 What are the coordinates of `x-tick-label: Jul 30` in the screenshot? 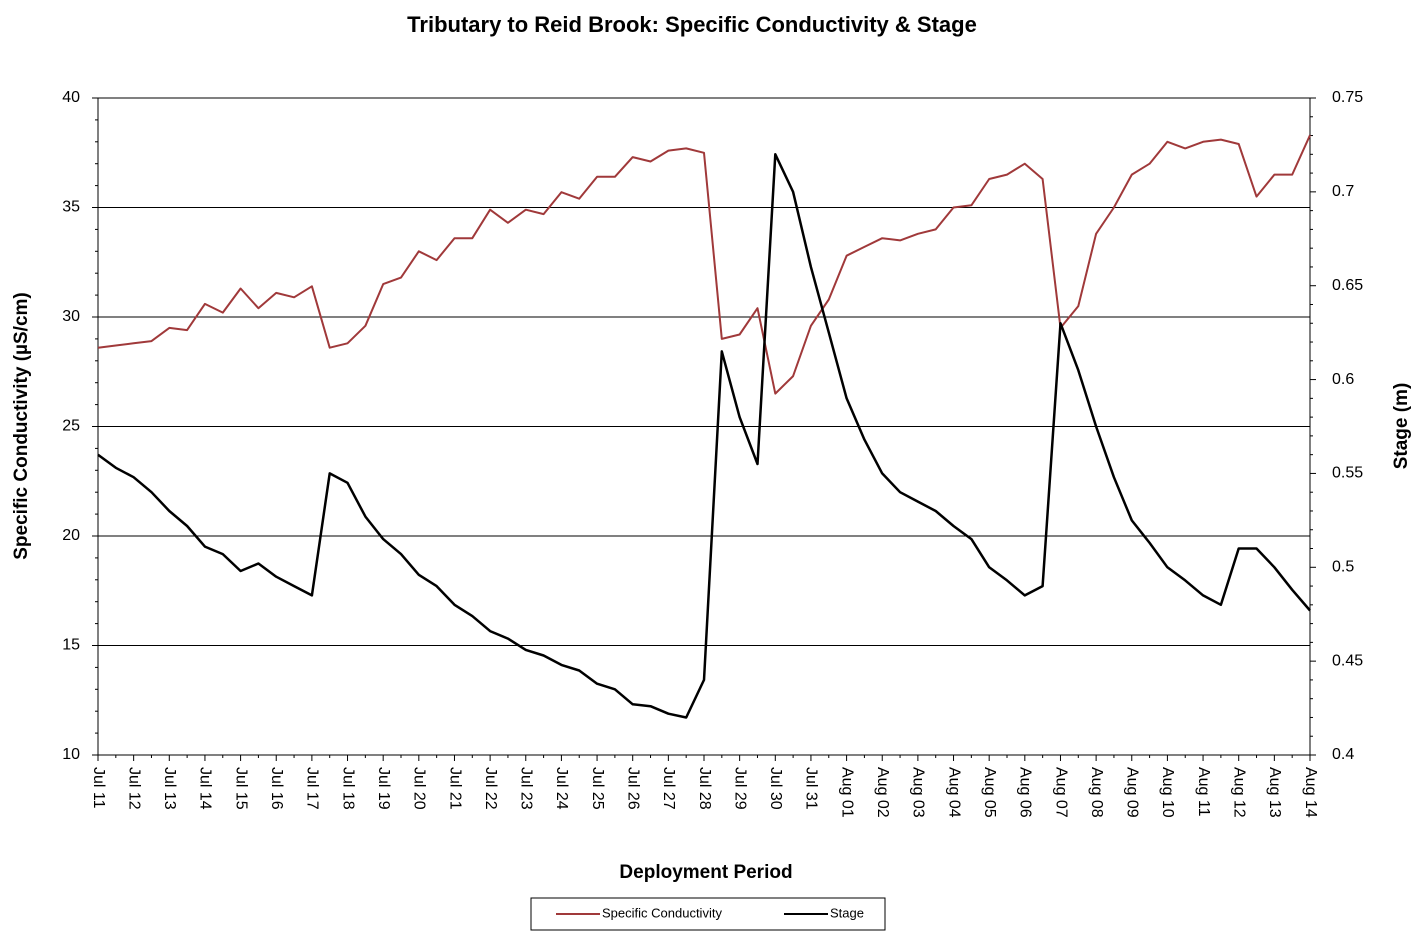 It's located at (775, 788).